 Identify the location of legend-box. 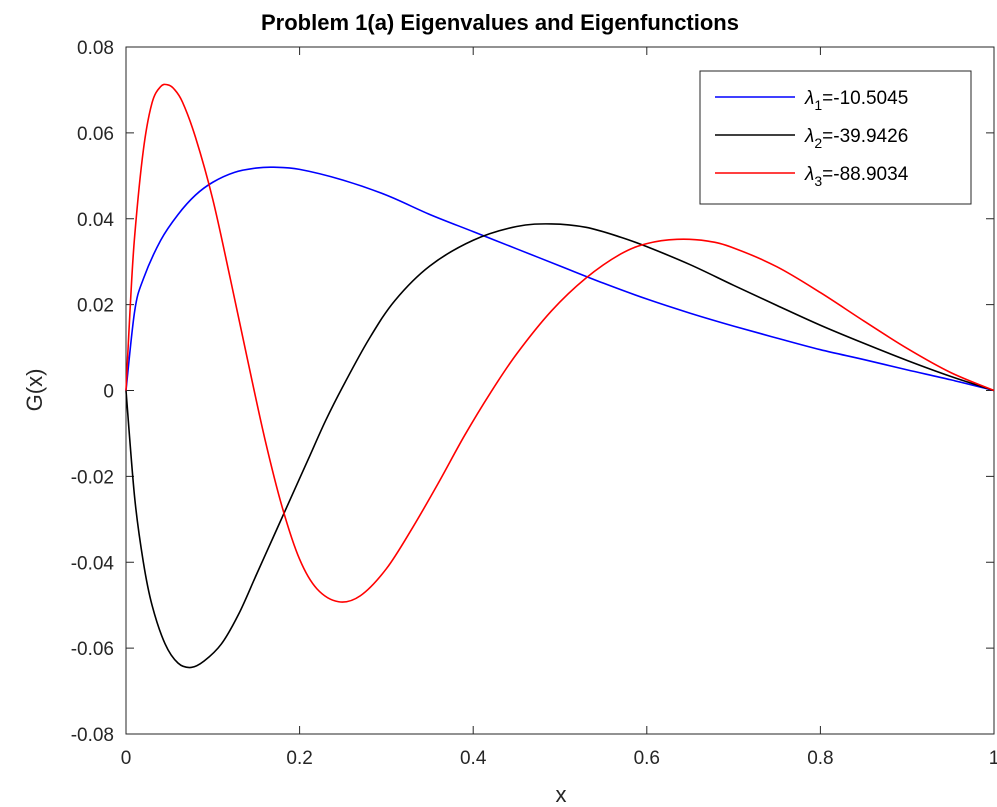
(835, 137).